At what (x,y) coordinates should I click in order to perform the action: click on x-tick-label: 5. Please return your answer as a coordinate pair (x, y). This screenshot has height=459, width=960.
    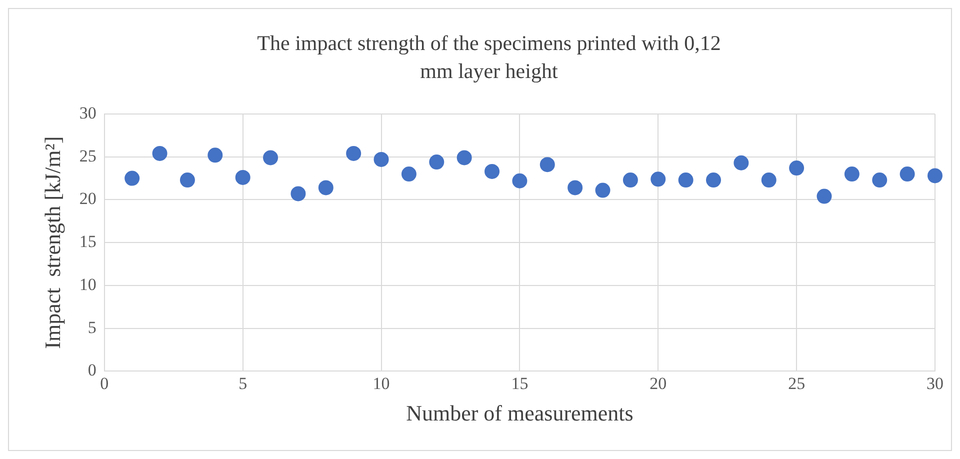
    Looking at the image, I should click on (243, 383).